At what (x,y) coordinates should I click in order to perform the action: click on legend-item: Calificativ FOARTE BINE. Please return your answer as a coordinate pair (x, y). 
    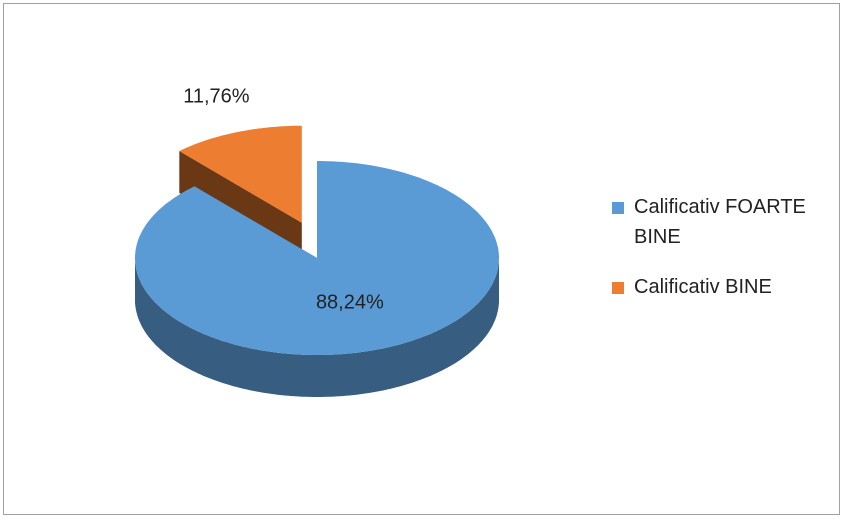
    Looking at the image, I should click on (724, 222).